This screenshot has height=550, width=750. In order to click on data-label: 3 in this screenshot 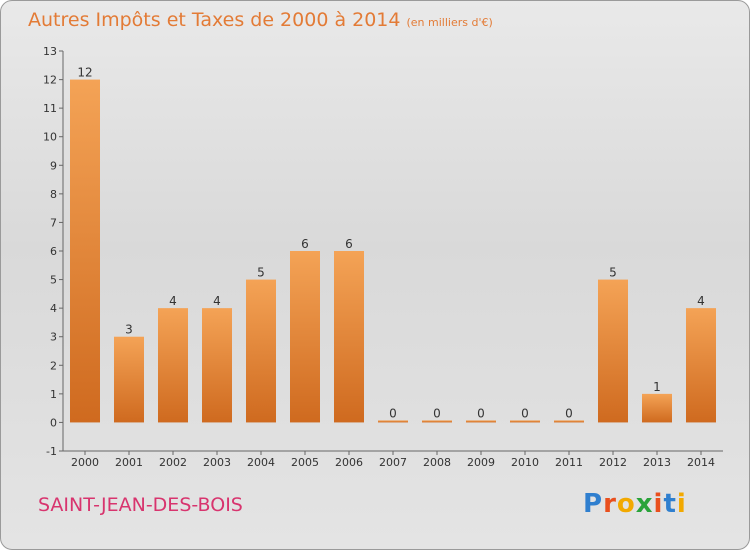, I will do `click(129, 330)`.